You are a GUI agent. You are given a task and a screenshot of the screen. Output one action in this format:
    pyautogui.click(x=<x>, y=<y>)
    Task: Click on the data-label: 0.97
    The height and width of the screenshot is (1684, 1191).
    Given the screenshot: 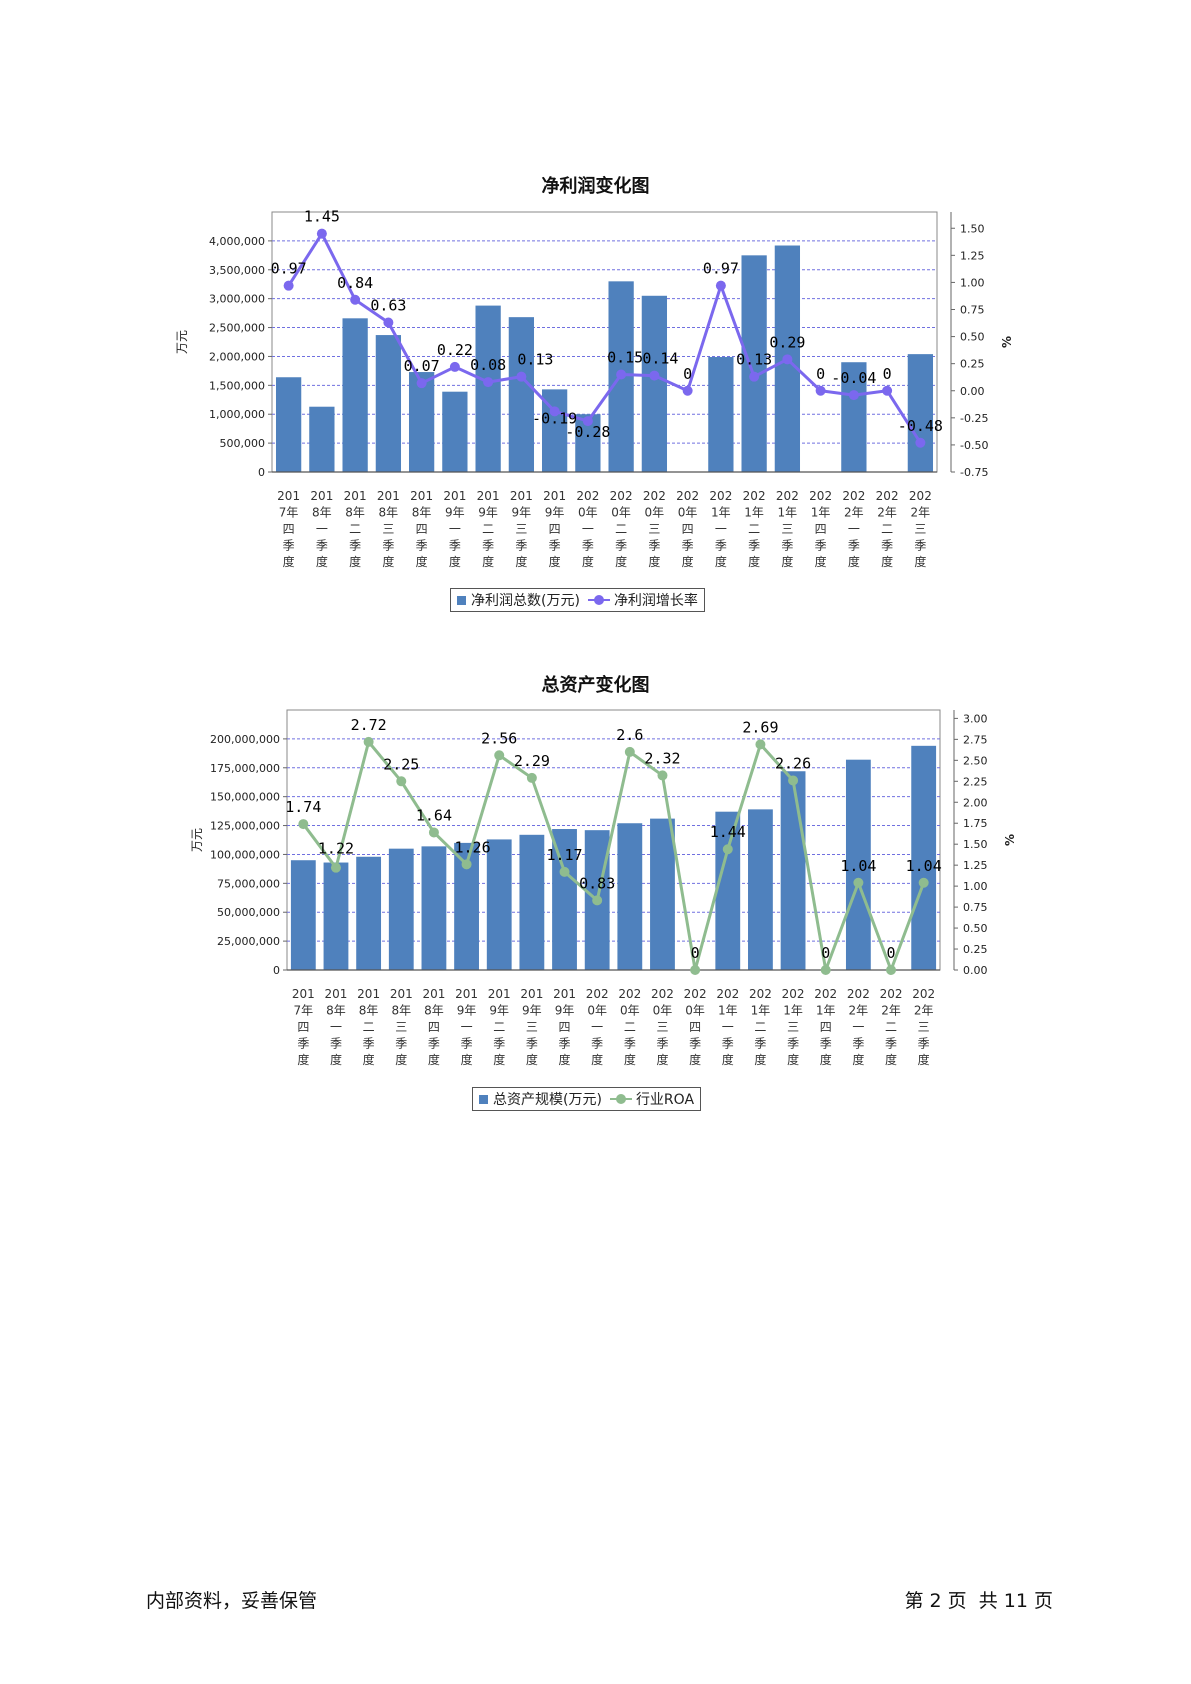 What is the action you would take?
    pyautogui.click(x=721, y=269)
    